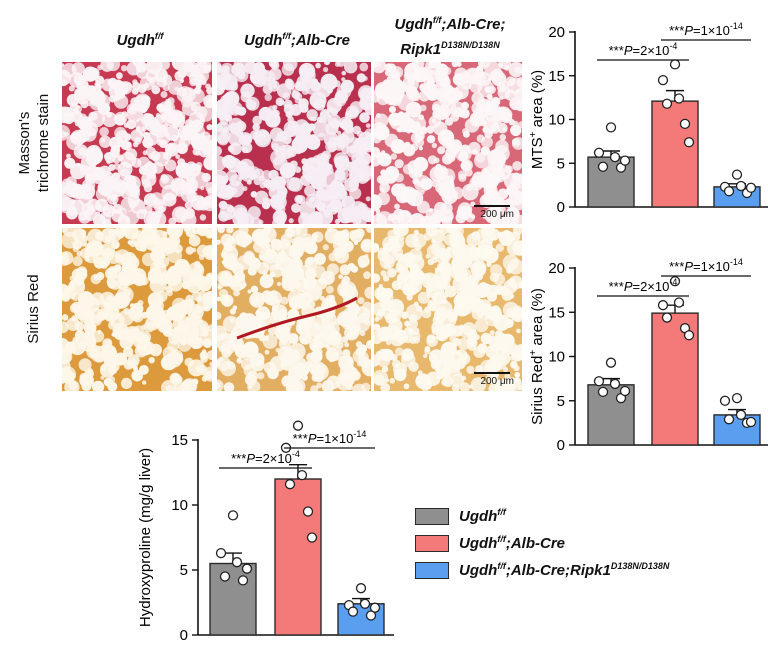 The width and height of the screenshot is (768, 660). Describe the element at coordinates (497, 381) in the screenshot. I see `scale-bar-label: 200 μm` at that location.